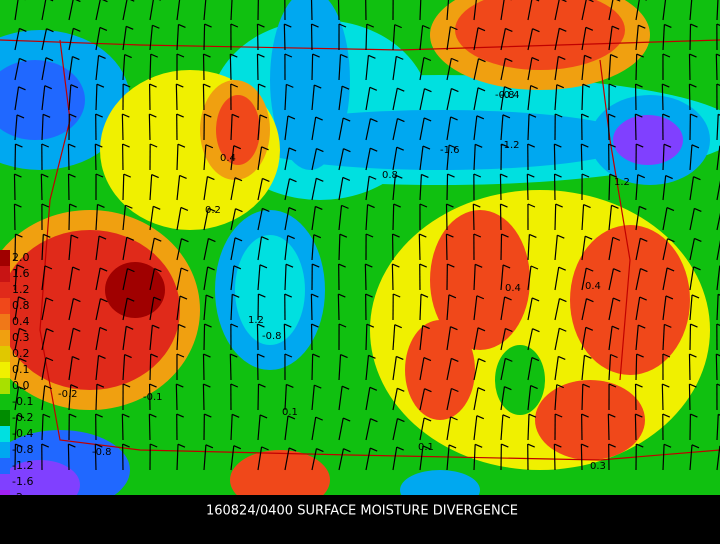 This screenshot has height=544, width=720. What do you see at coordinates (22, 417) in the screenshot?
I see `legend-label: -0.2` at bounding box center [22, 417].